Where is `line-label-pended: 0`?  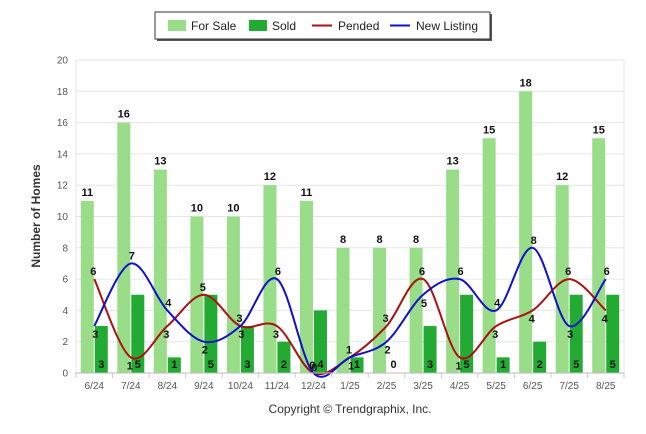
line-label-pended: 0 is located at coordinates (312, 366).